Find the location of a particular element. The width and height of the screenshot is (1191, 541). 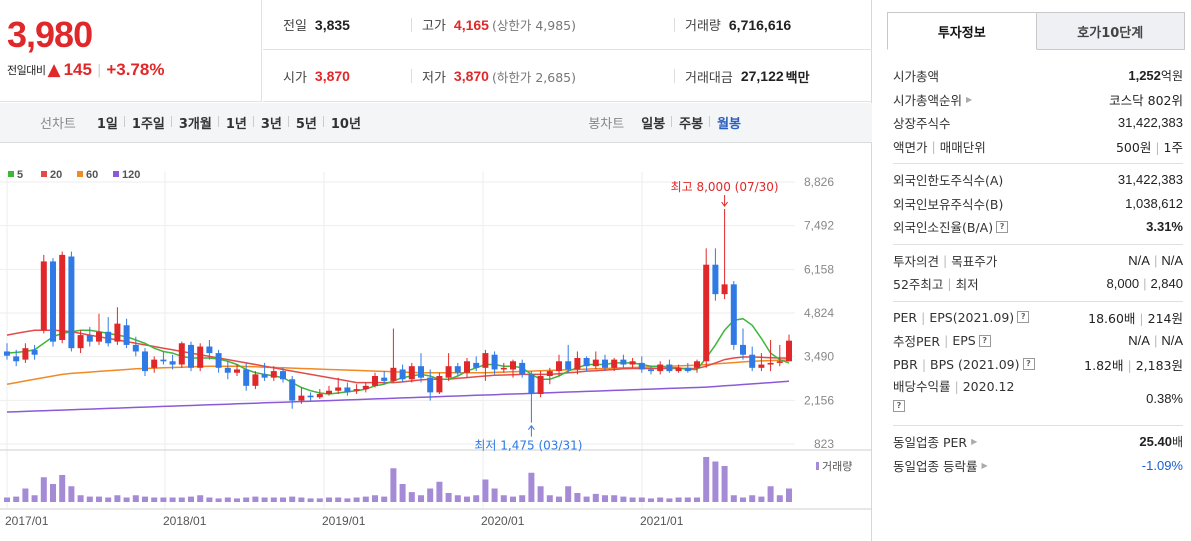

row-listed-shares: 상장주식수 31,422,383 is located at coordinates (1038, 123).